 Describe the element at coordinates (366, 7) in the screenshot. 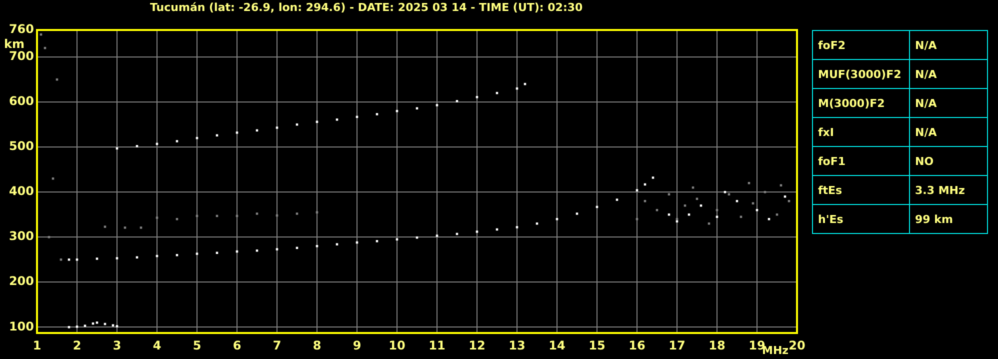

I see `chart-title: Tucumán (lat: -26.9, lon: 294.6) - DATE: 2025 03 14 - TIME (UT): 02:30` at that location.